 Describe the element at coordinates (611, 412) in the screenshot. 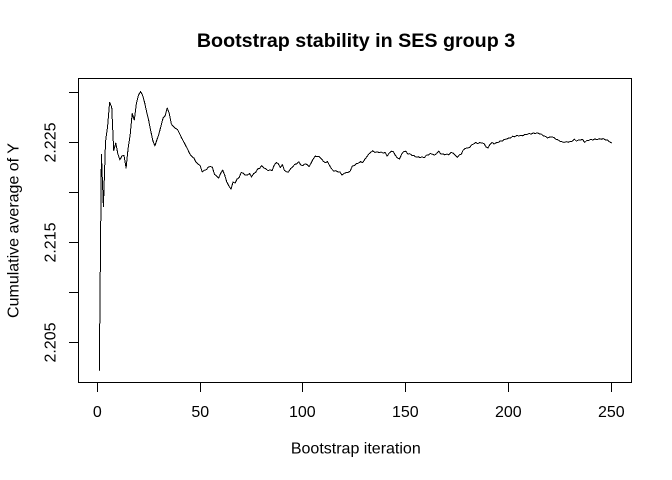

I see `svg-text: 250` at that location.